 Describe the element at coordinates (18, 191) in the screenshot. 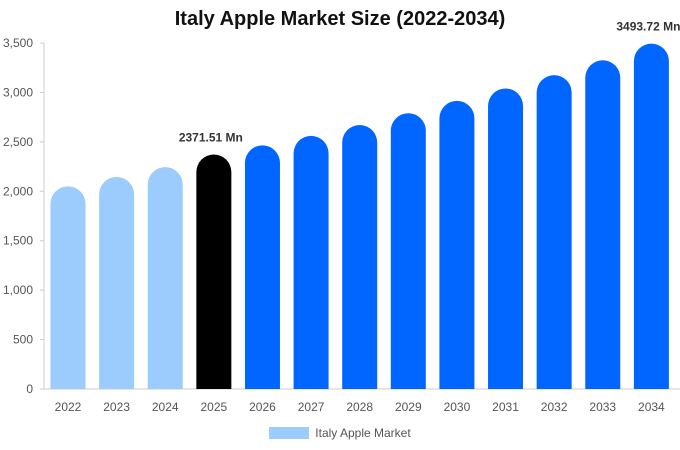

I see `y-tick-label: 2,000` at that location.